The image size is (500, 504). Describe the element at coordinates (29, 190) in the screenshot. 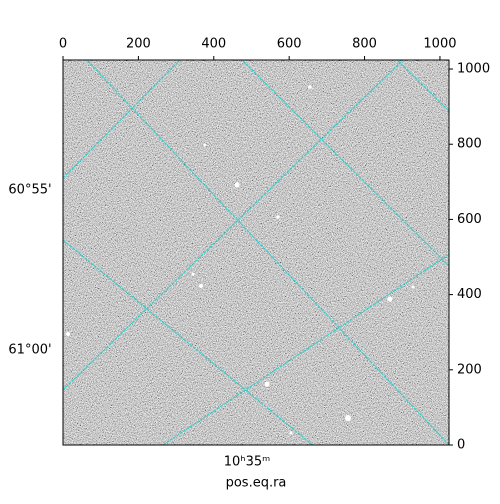

I see `wcs-dec-tick-label: 60°55'` at that location.